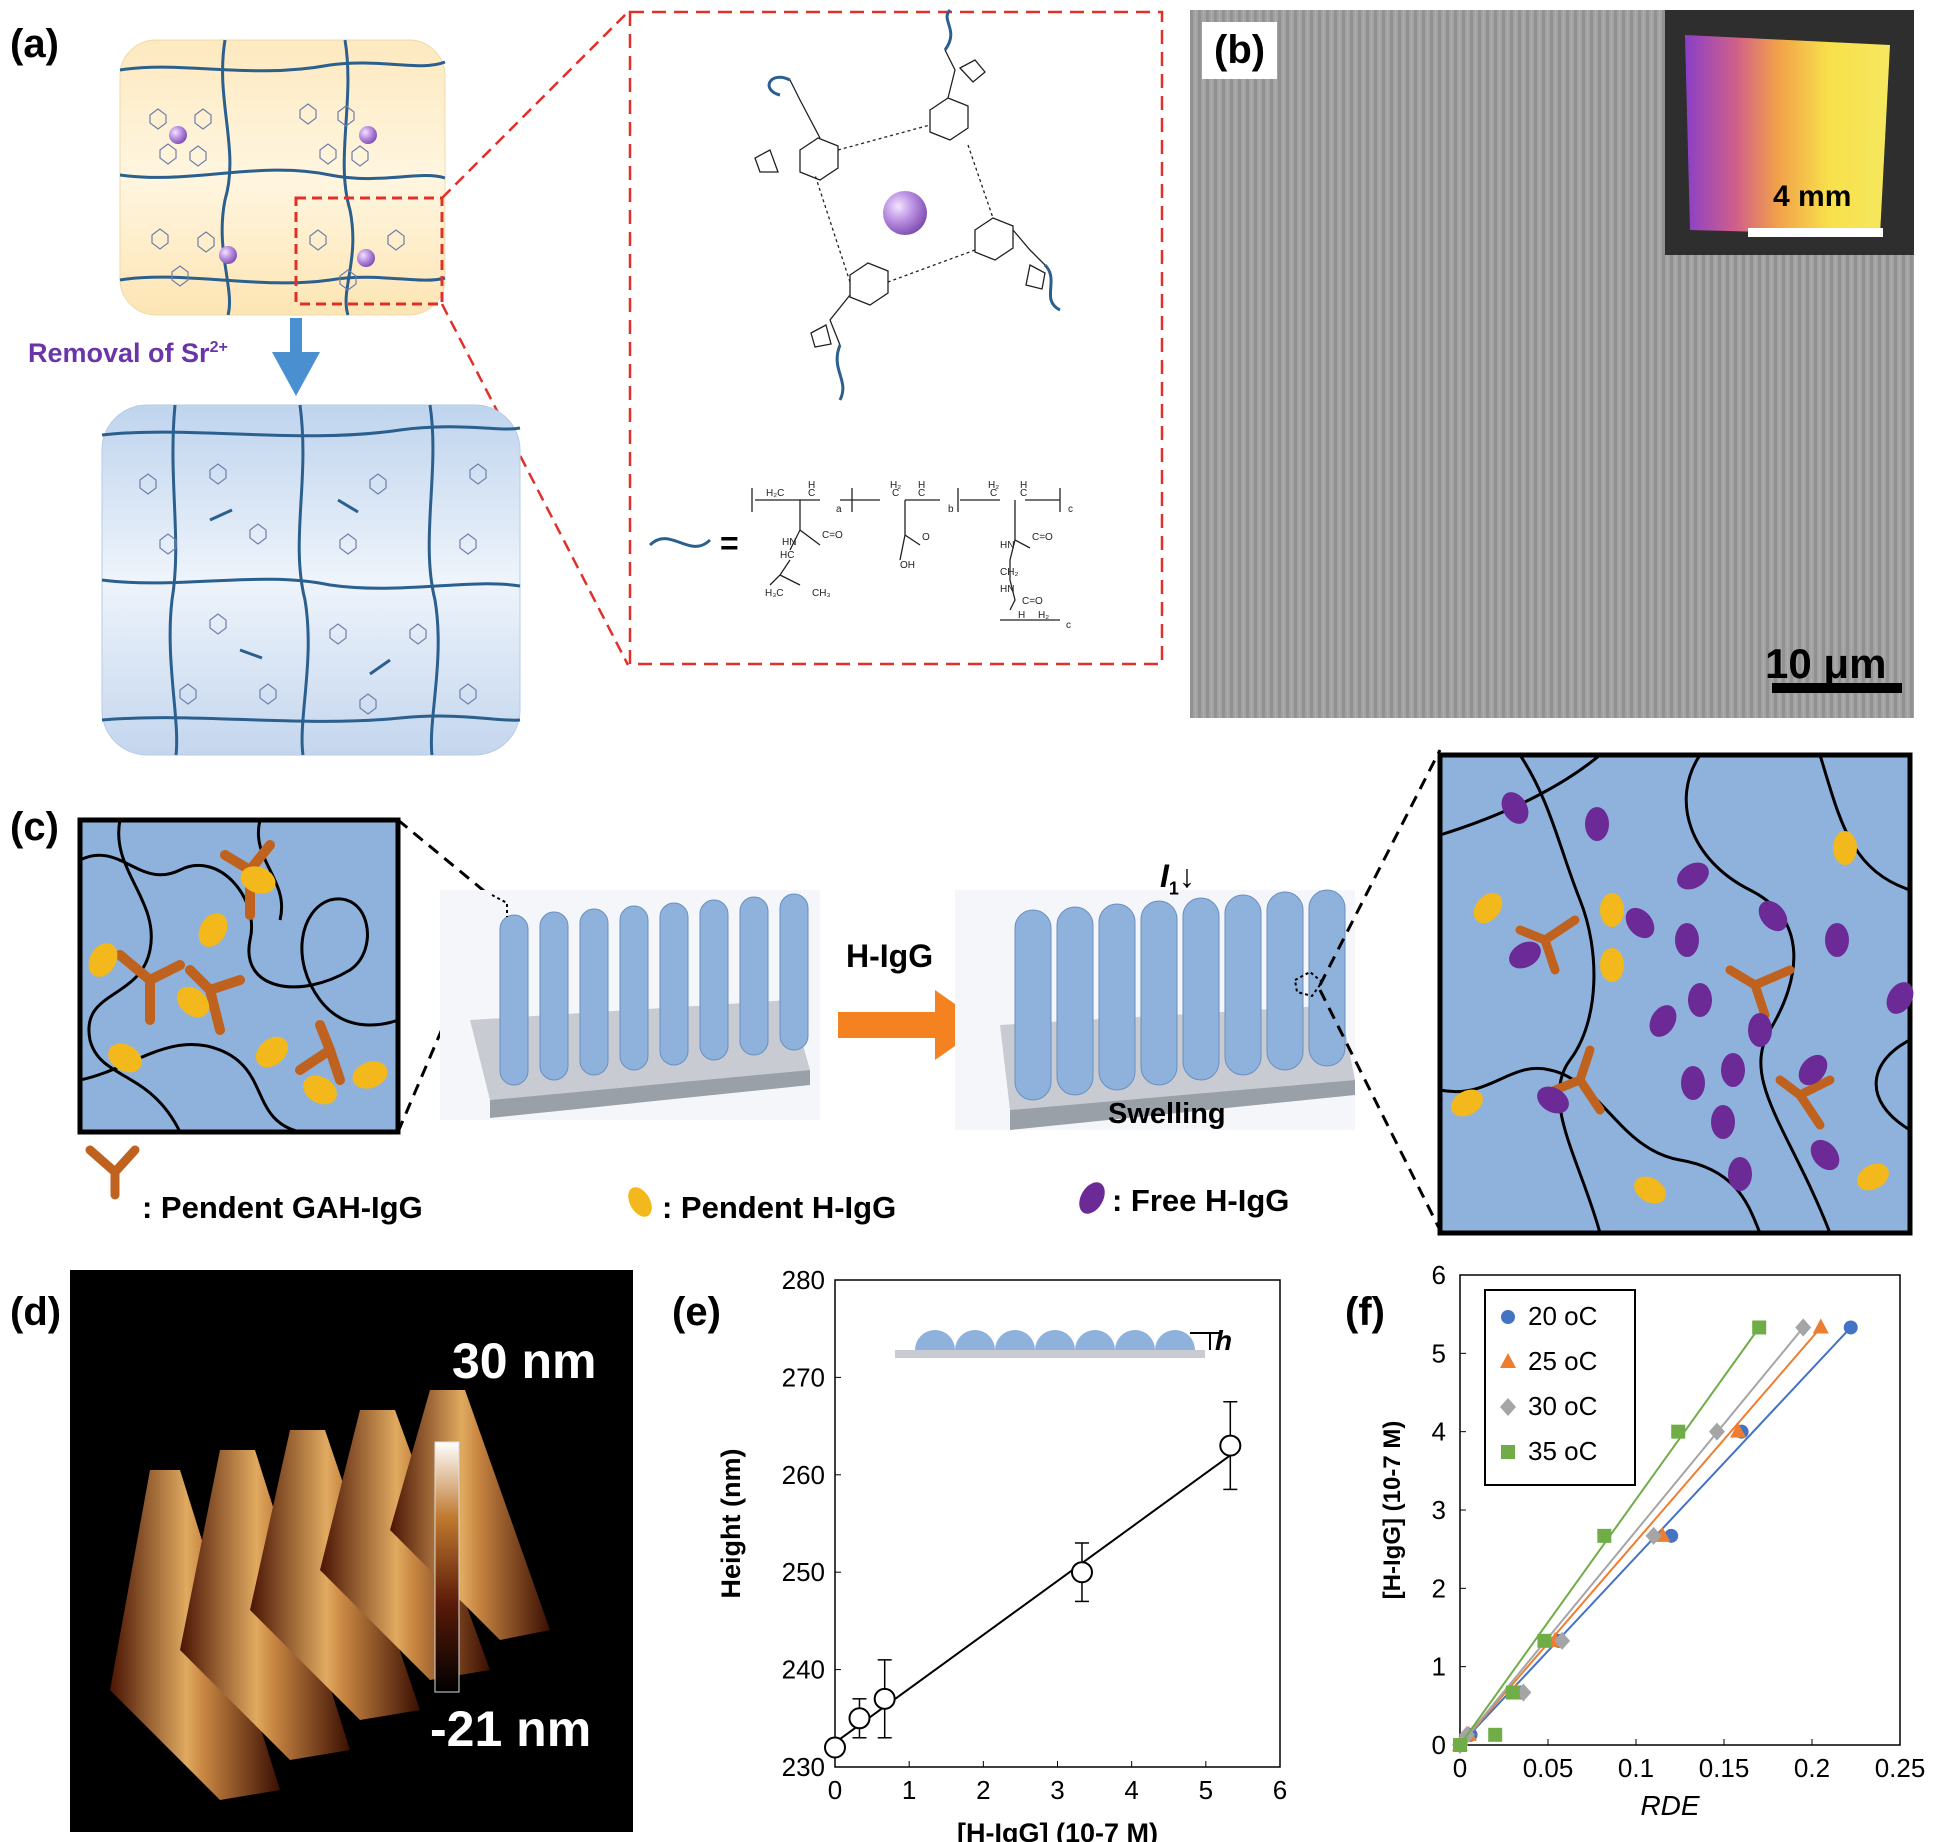 The image size is (1949, 1842). I want to click on removal-caption: Removal of Sr2+, so click(128, 353).